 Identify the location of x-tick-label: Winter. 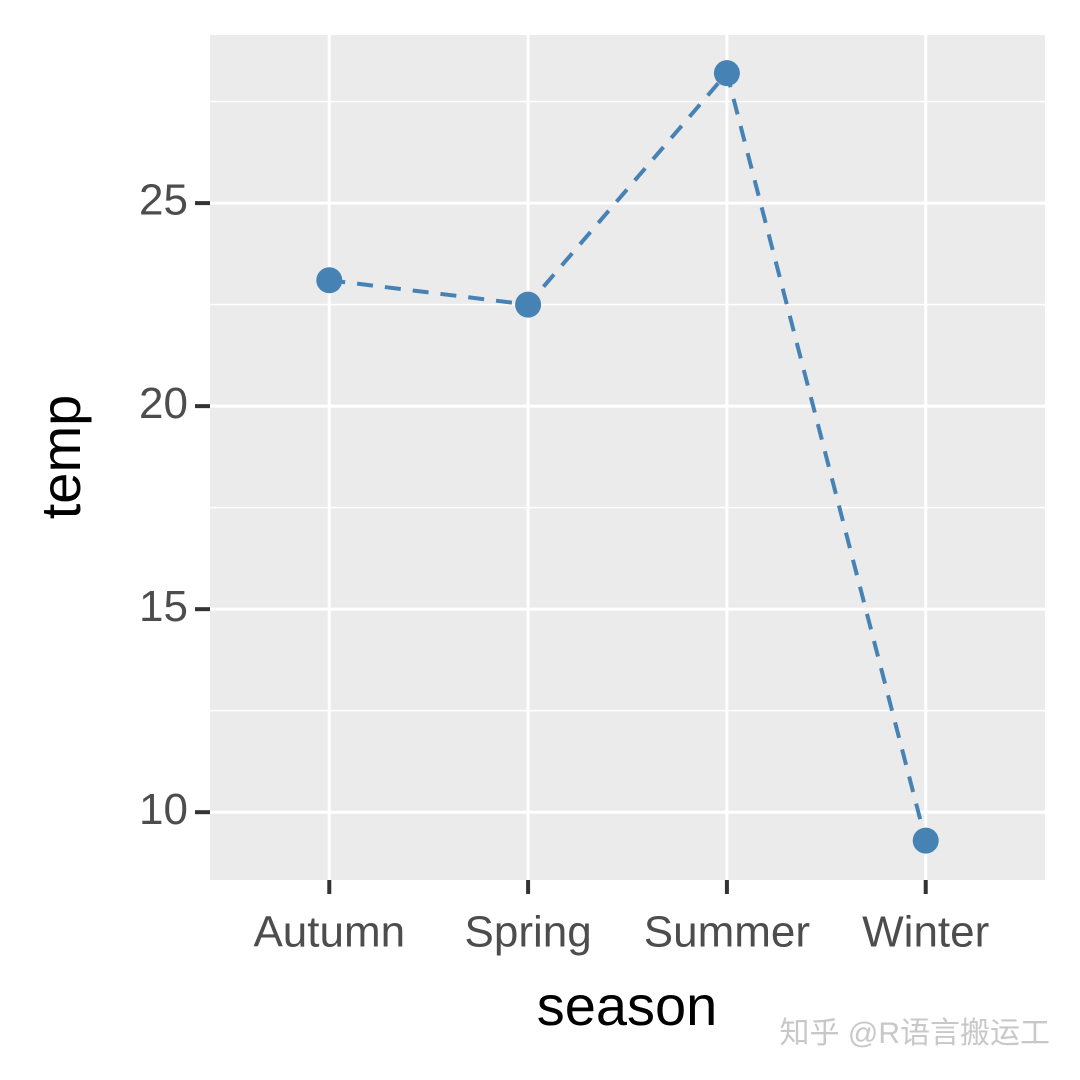
(925, 932).